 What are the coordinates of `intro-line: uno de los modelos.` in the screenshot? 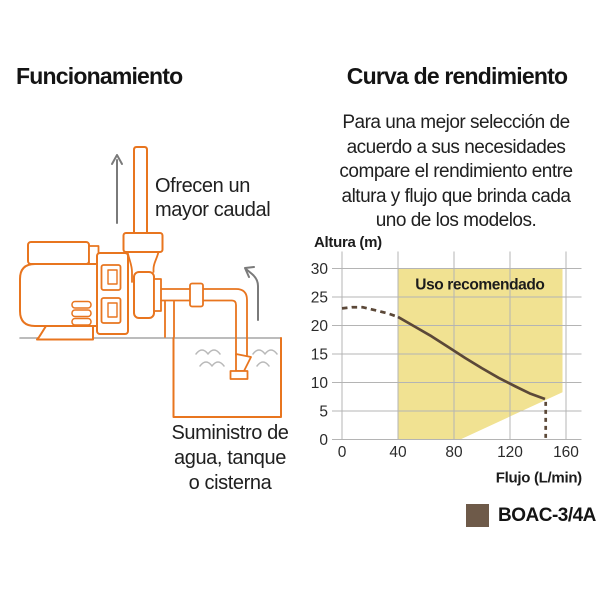 It's located at (456, 220).